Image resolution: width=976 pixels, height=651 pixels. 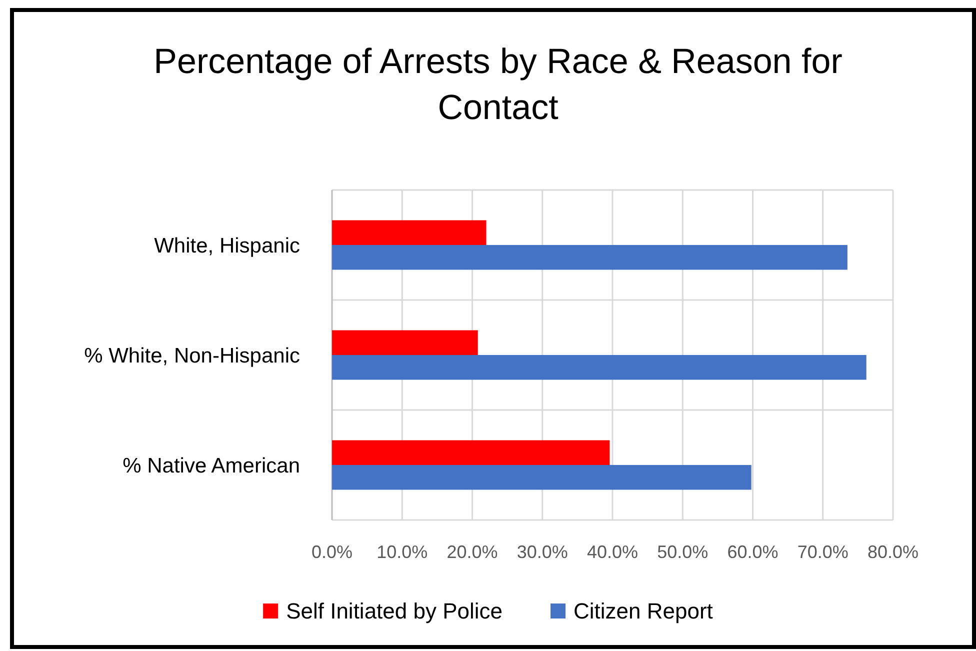 I want to click on legend-label: Citizen Report, so click(x=643, y=611).